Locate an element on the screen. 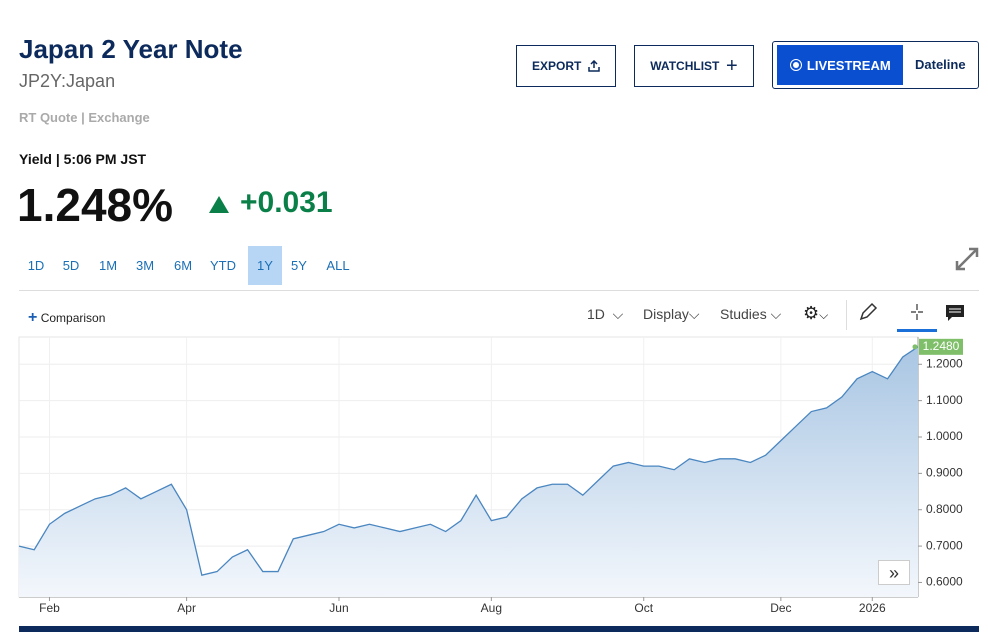  watchlist-button: WATCHLIST + is located at coordinates (694, 66).